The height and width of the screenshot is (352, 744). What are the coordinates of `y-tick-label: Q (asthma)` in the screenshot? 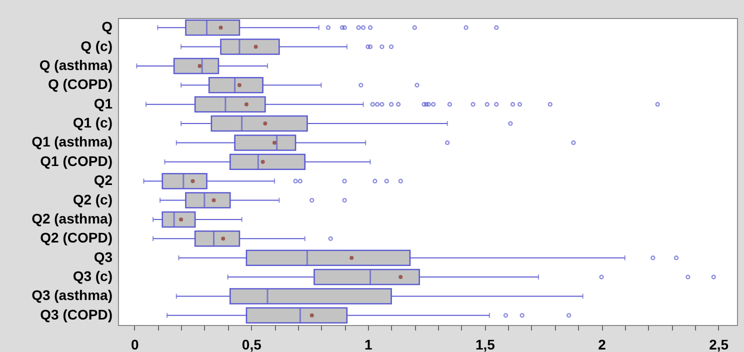 It's located at (75, 64).